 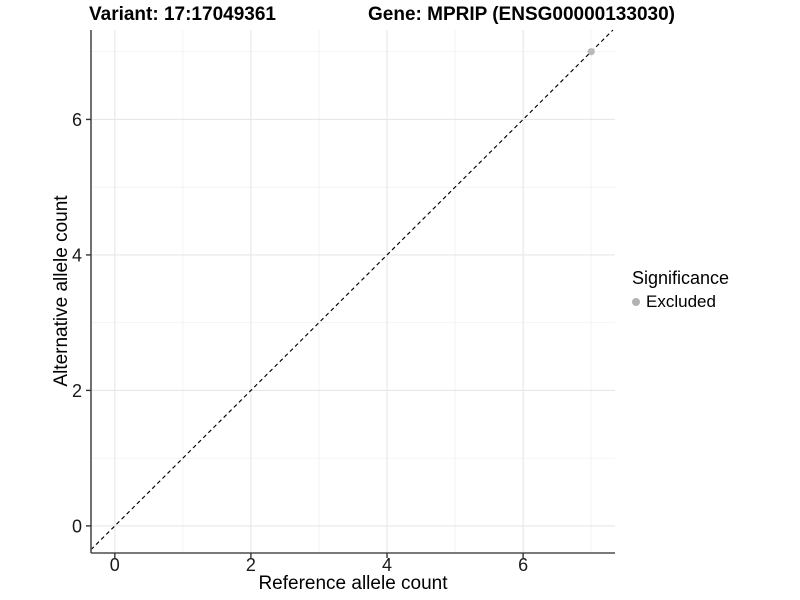 What do you see at coordinates (77, 391) in the screenshot?
I see `y-tick-label: 2` at bounding box center [77, 391].